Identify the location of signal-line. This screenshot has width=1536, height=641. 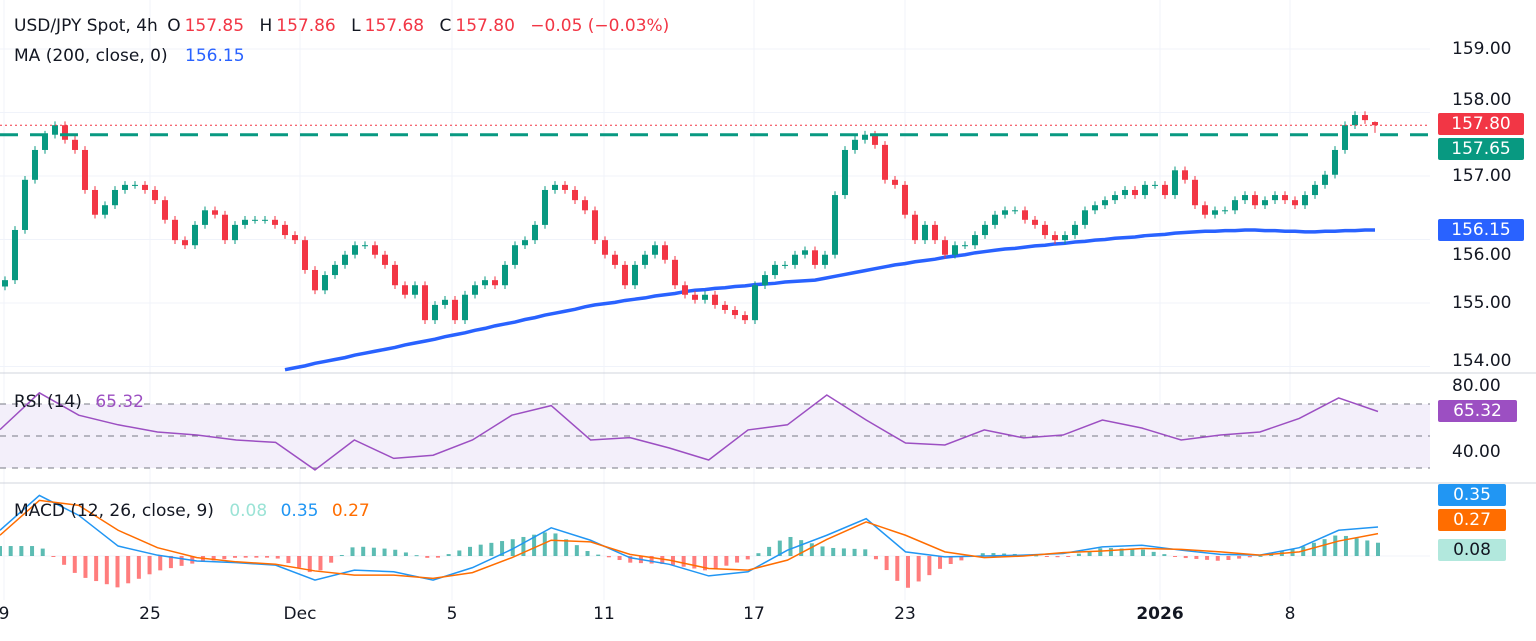
(689, 539).